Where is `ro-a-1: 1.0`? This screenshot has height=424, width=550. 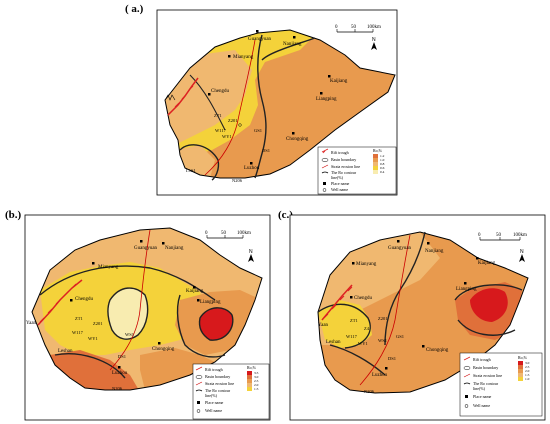 ro-a-1: 1.0 is located at coordinates (382, 160).